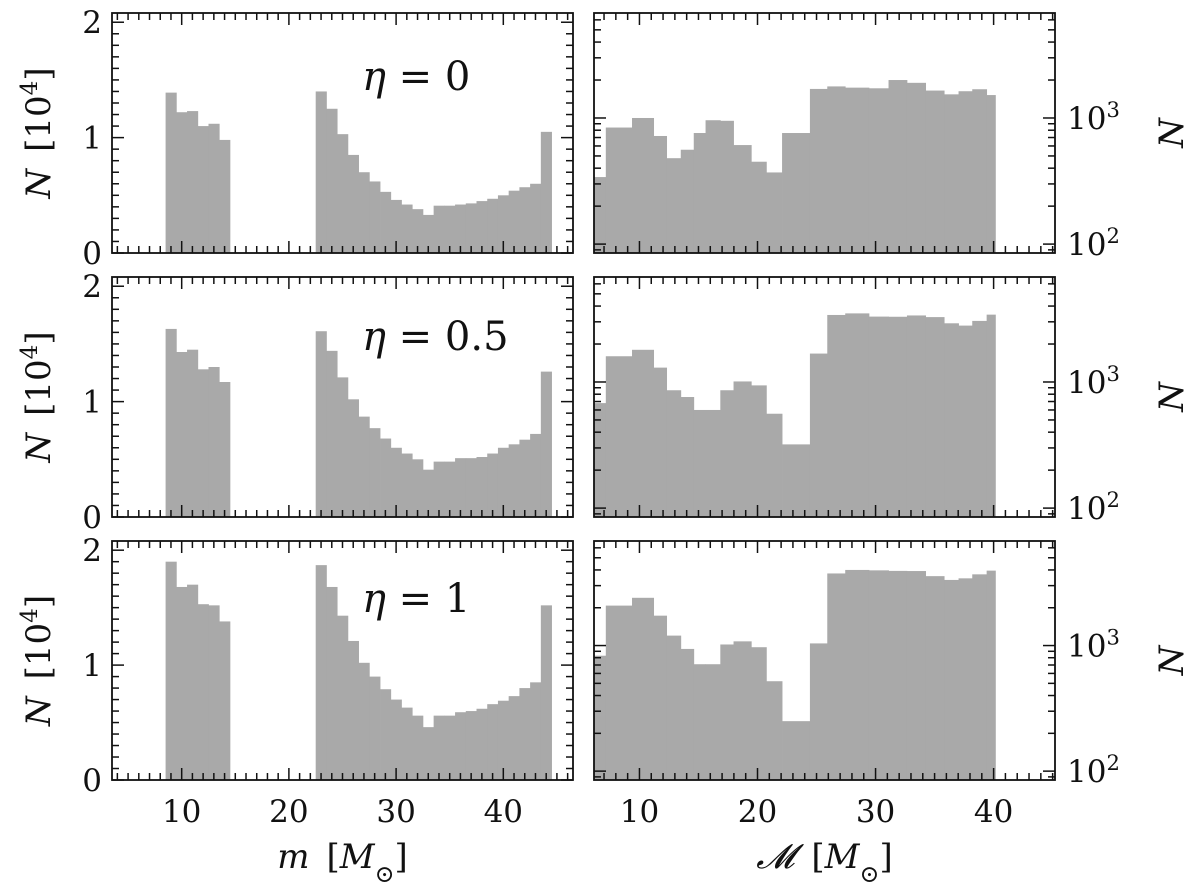 The width and height of the screenshot is (1200, 888). Describe the element at coordinates (38, 661) in the screenshot. I see `y-axis-label: N [104]` at that location.